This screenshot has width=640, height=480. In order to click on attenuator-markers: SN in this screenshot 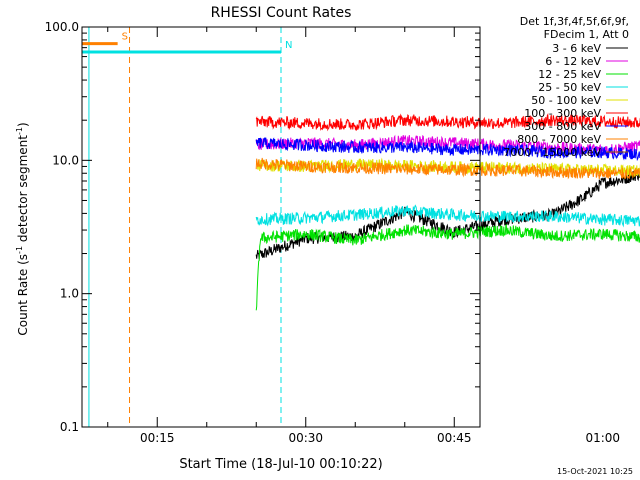, I will do `click(187, 43)`.